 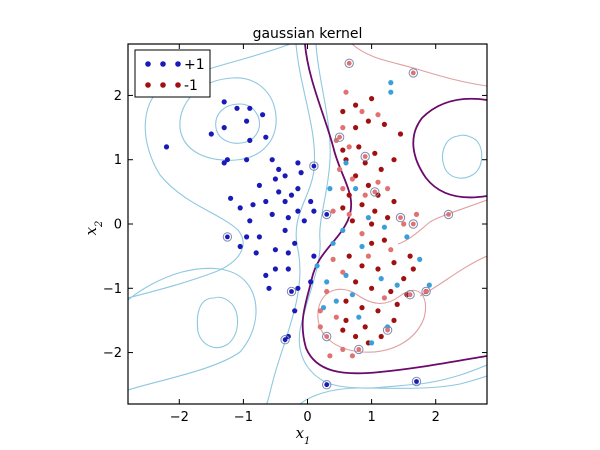 I want to click on y-axis-label: x2, so click(x=93, y=228).